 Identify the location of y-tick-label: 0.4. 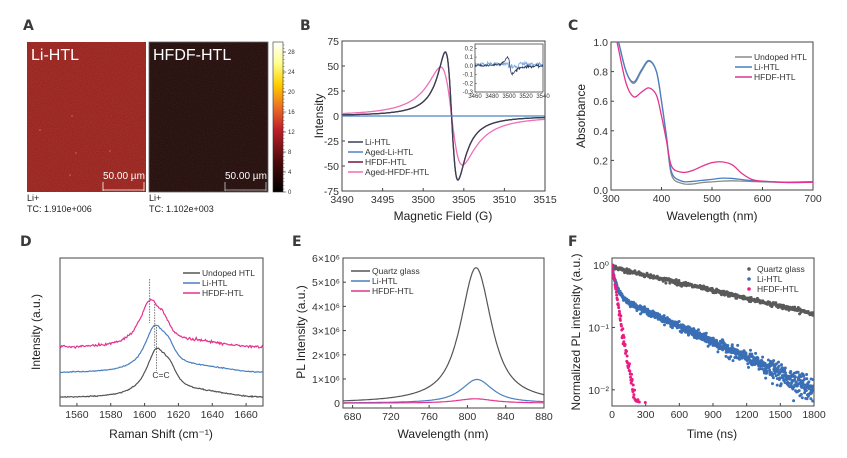
(600, 132).